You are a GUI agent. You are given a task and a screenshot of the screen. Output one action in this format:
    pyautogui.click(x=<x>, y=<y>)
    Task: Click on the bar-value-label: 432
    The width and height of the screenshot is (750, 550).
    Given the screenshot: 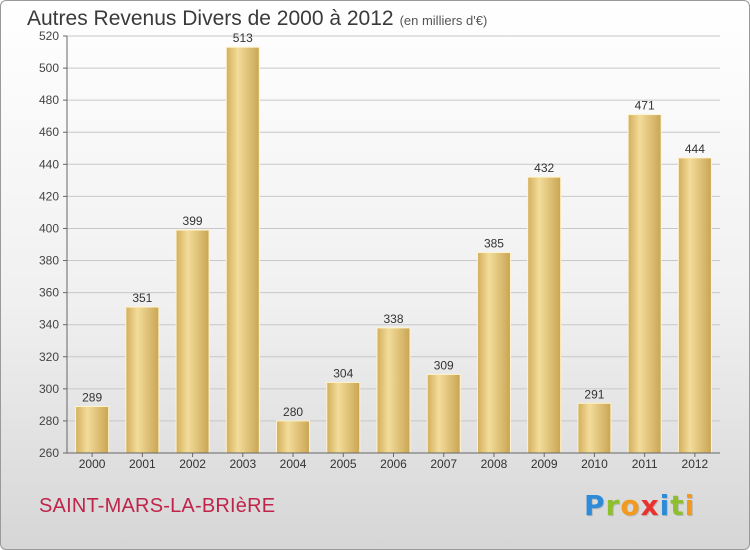 What is the action you would take?
    pyautogui.click(x=544, y=168)
    